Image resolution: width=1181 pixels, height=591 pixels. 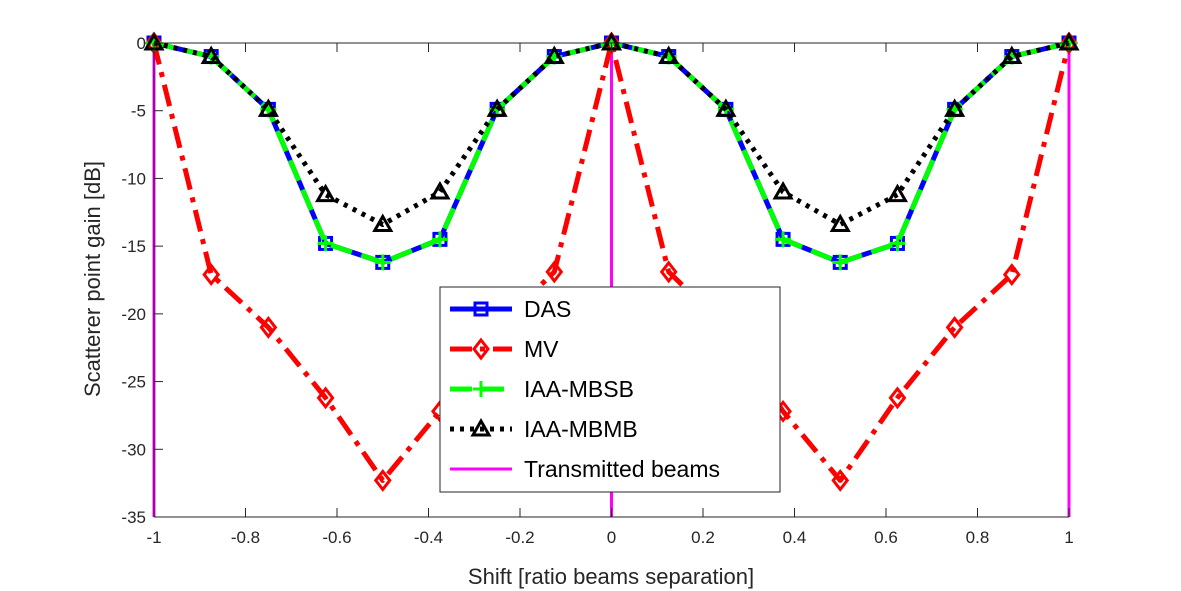 I want to click on x-tick-label: 1, so click(x=1068, y=537).